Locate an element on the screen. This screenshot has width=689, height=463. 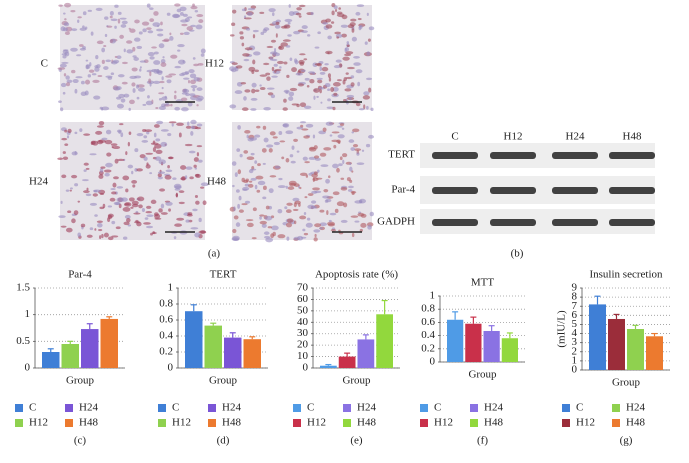
x-axis-label: Group is located at coordinates (223, 381).